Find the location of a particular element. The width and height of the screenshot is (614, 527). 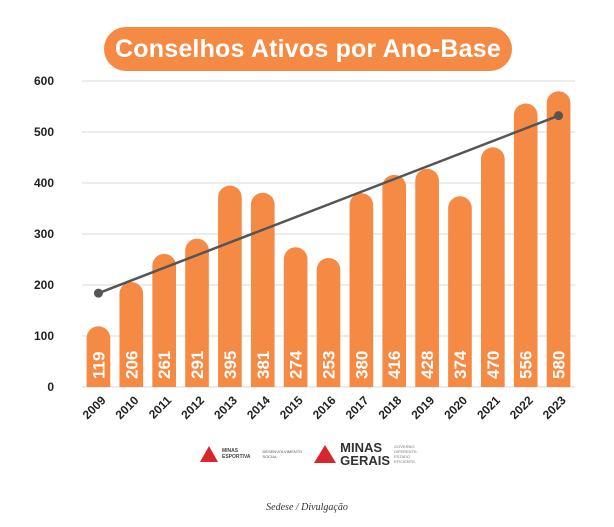

x-tick-label: 2010 is located at coordinates (127, 407).